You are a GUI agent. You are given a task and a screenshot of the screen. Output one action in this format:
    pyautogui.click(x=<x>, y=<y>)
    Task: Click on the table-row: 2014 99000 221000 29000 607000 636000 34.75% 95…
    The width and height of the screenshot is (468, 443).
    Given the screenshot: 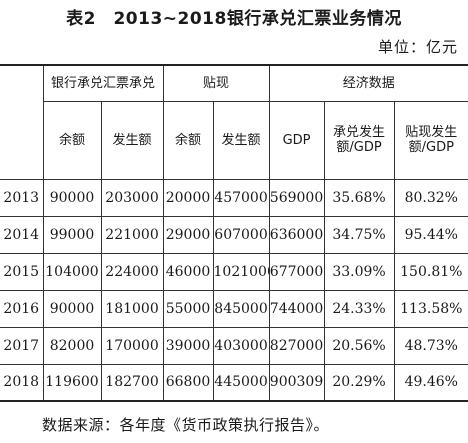 What is the action you would take?
    pyautogui.click(x=234, y=234)
    